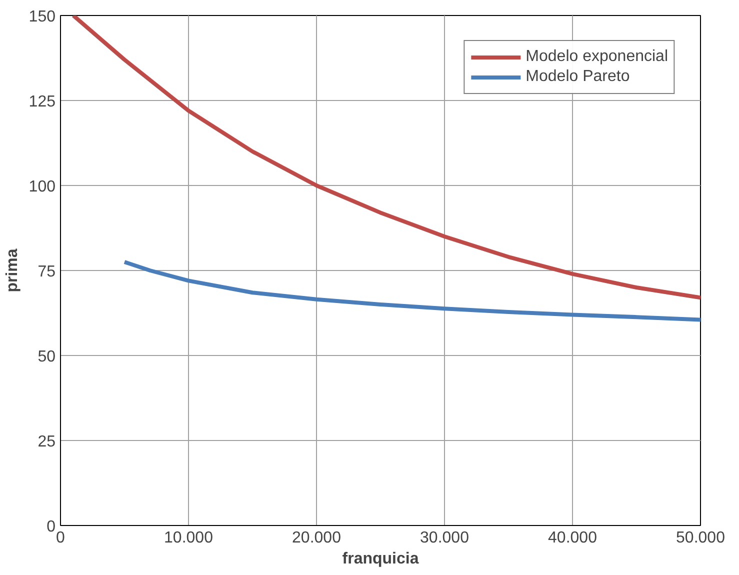 This screenshot has width=739, height=575. What do you see at coordinates (317, 538) in the screenshot?
I see `x-tick-label: 20.000` at bounding box center [317, 538].